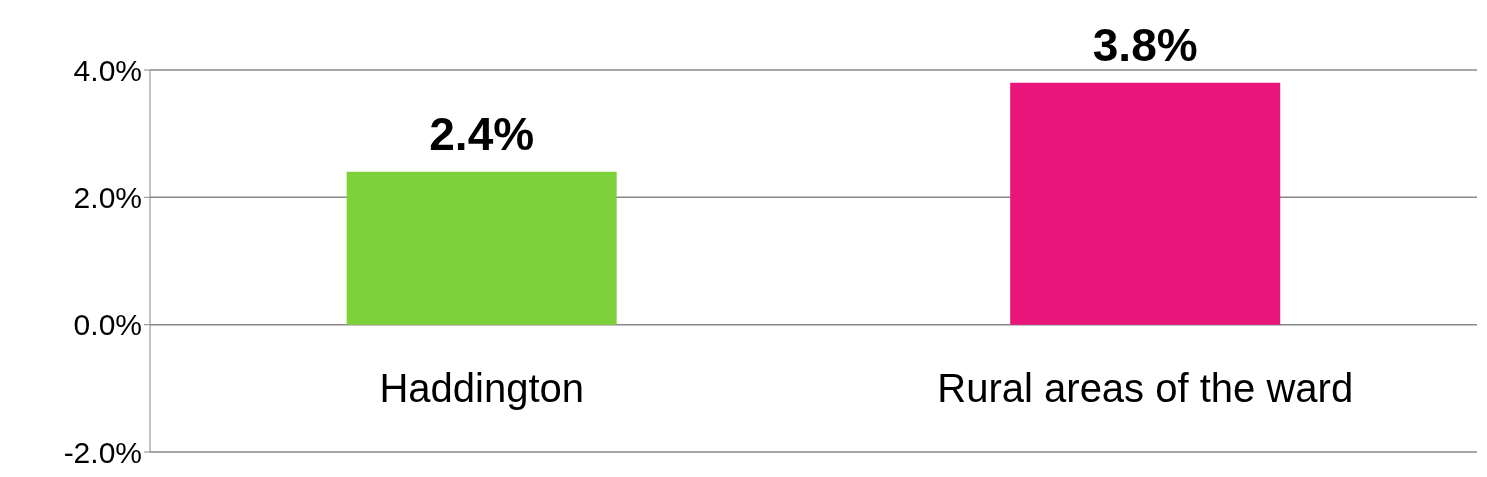  I want to click on y-tick-label: 2.0%, so click(107, 197).